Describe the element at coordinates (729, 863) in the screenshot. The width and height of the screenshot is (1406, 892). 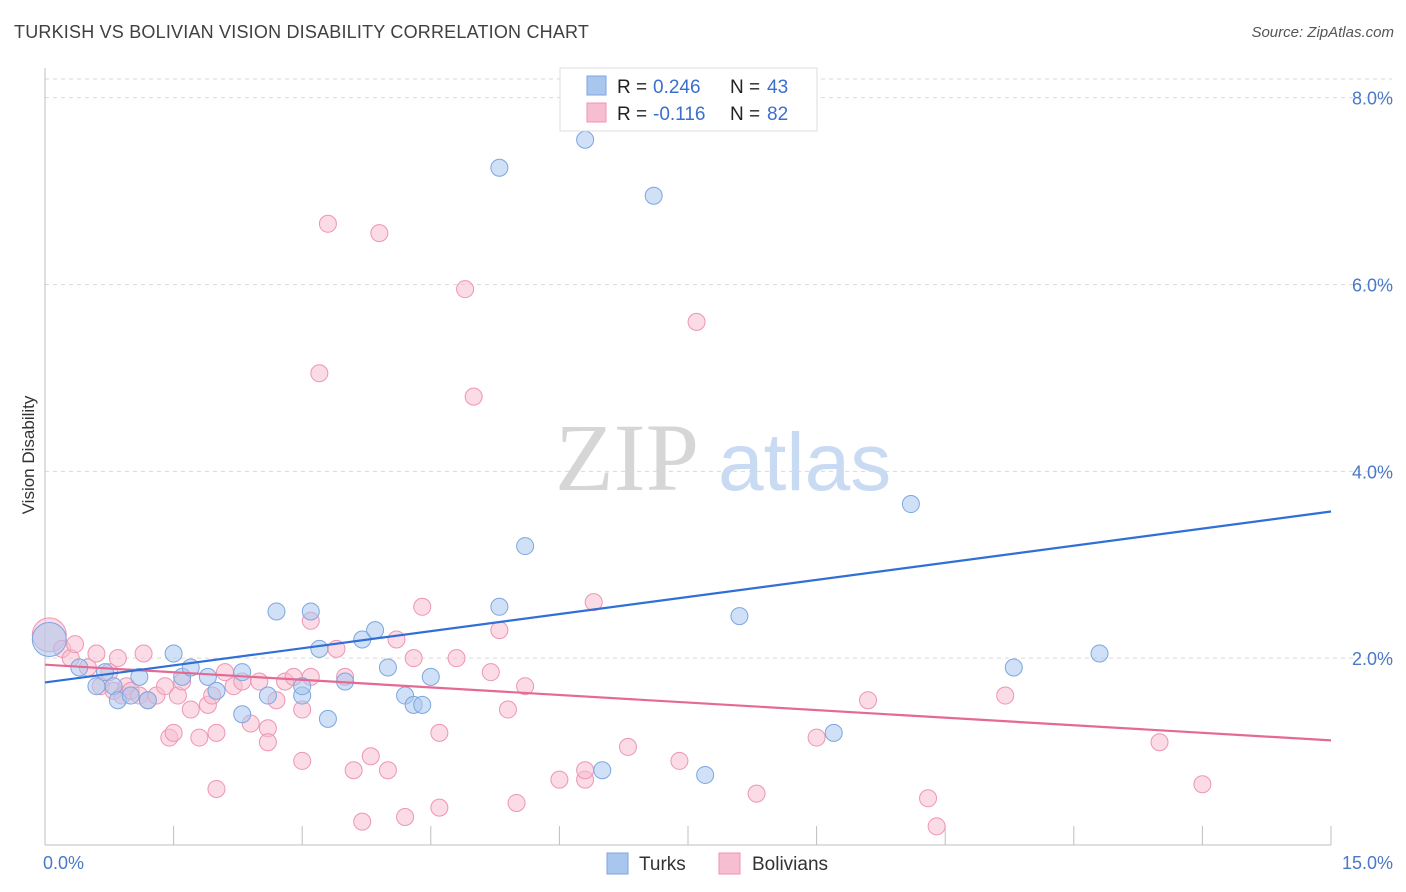
I see `bottom-legend-swatch-bolivians` at that location.